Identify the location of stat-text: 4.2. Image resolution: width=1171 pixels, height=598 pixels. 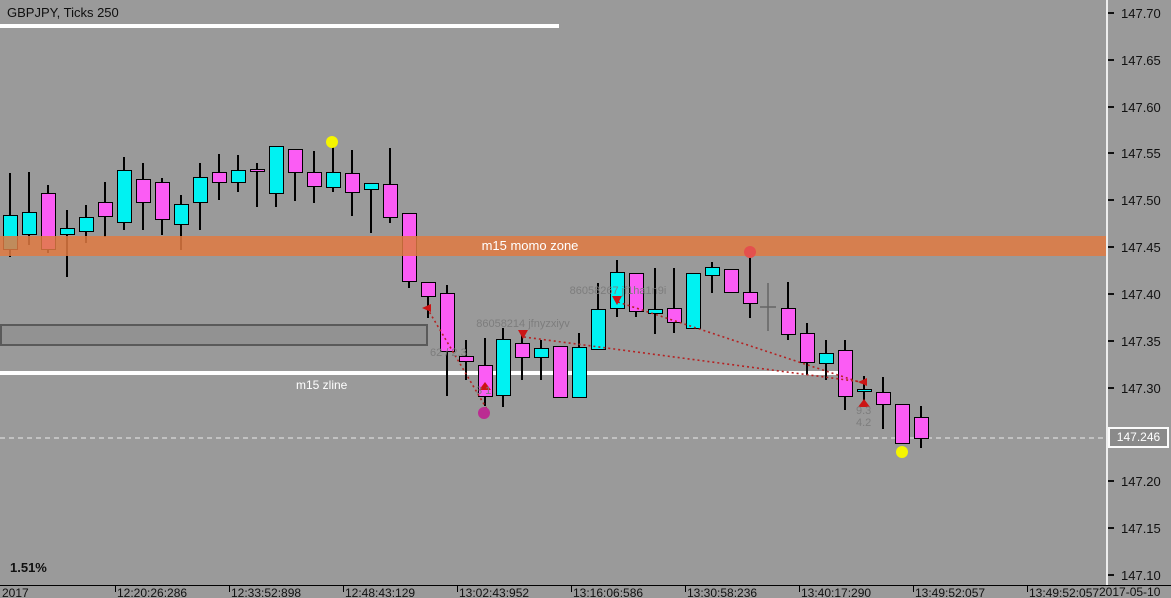
(864, 423).